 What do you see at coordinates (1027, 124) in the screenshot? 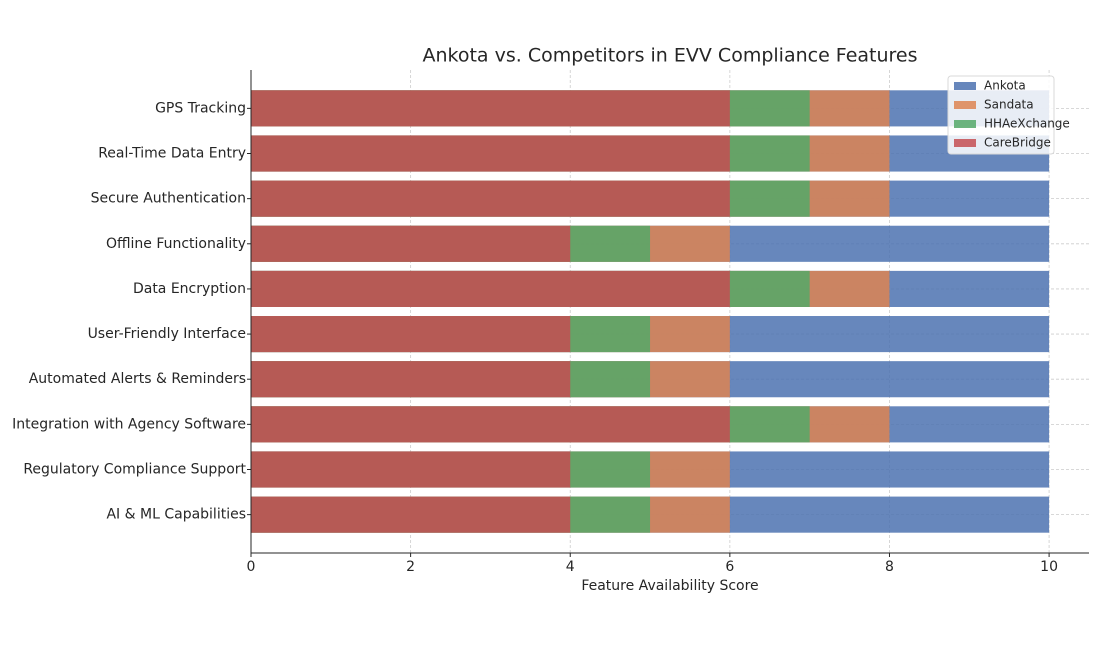
I see `legend-label: HHAeXchange` at bounding box center [1027, 124].